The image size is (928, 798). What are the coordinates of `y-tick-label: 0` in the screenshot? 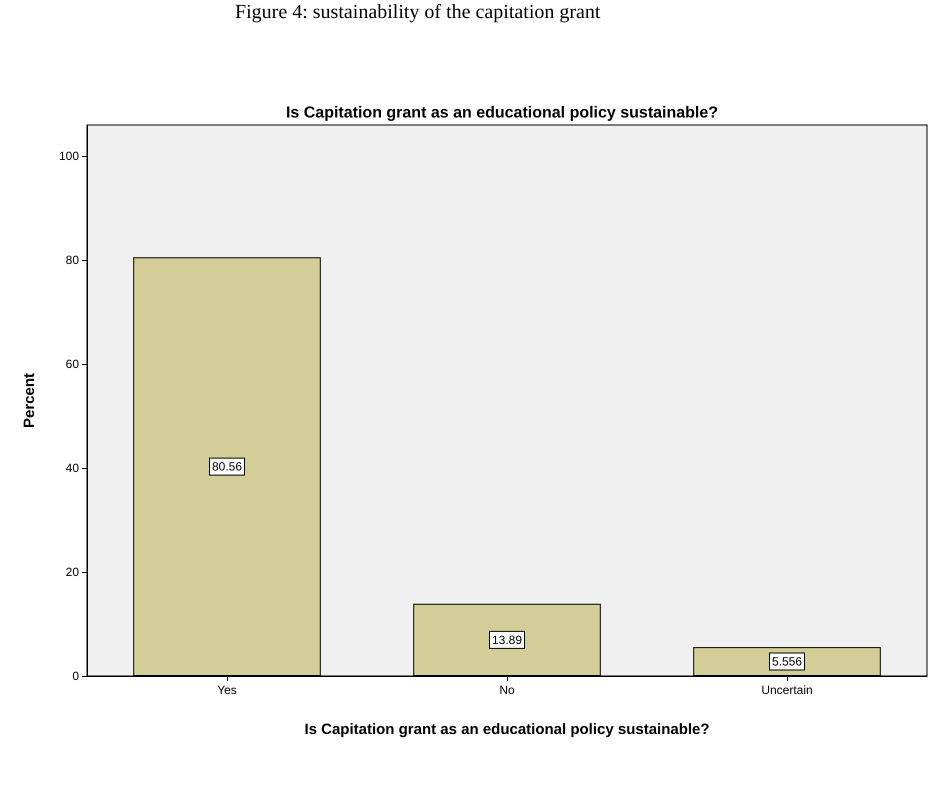 It's located at (76, 676).